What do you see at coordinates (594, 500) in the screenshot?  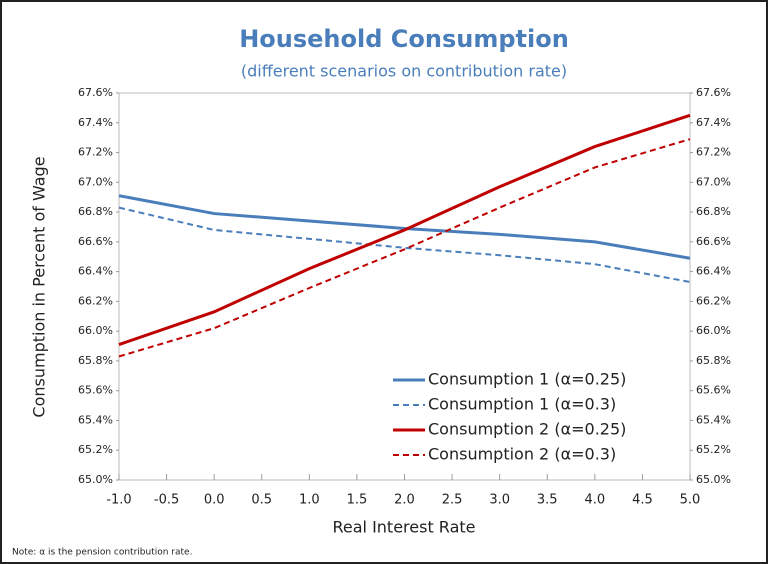 I see `x-tick-label: 4.0` at bounding box center [594, 500].